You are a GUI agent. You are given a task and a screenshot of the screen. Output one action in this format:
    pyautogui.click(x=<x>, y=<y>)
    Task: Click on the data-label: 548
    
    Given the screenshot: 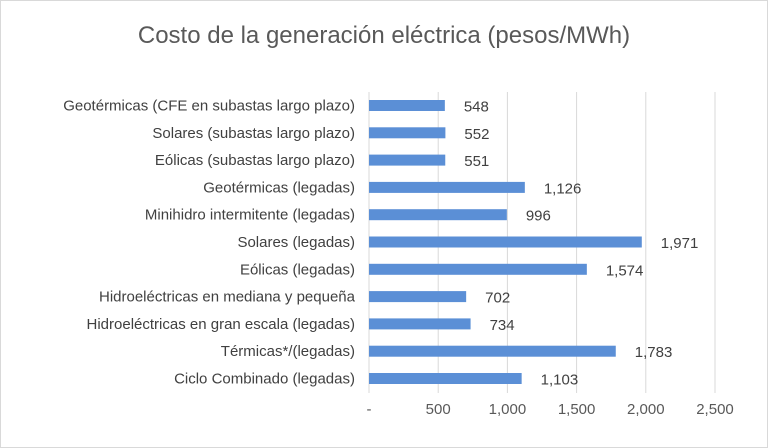 What is the action you would take?
    pyautogui.click(x=476, y=107)
    